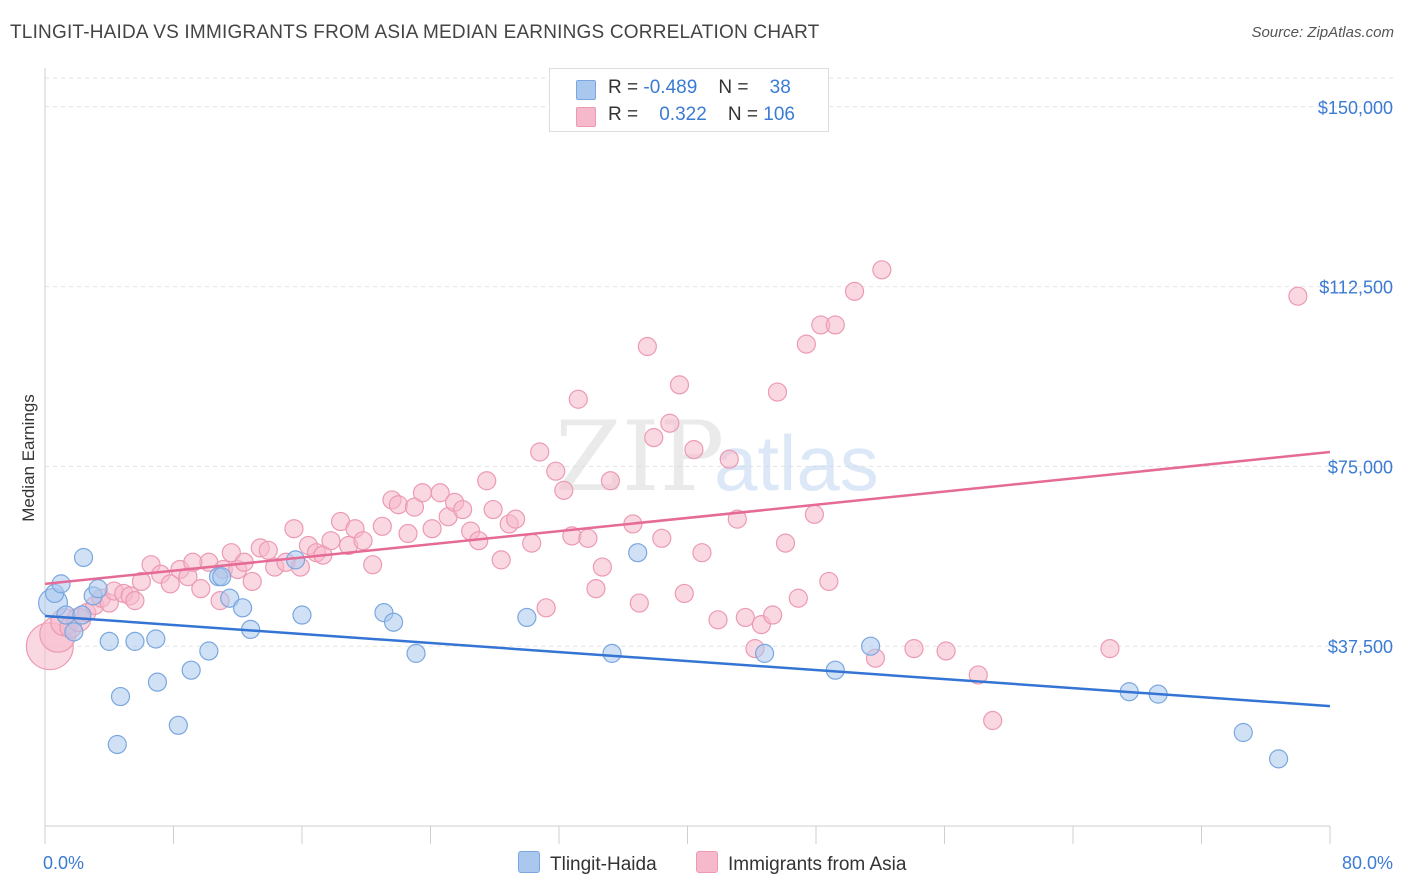 The image size is (1406, 892). Describe the element at coordinates (1367, 863) in the screenshot. I see `x-tick-label: 80.0%` at that location.